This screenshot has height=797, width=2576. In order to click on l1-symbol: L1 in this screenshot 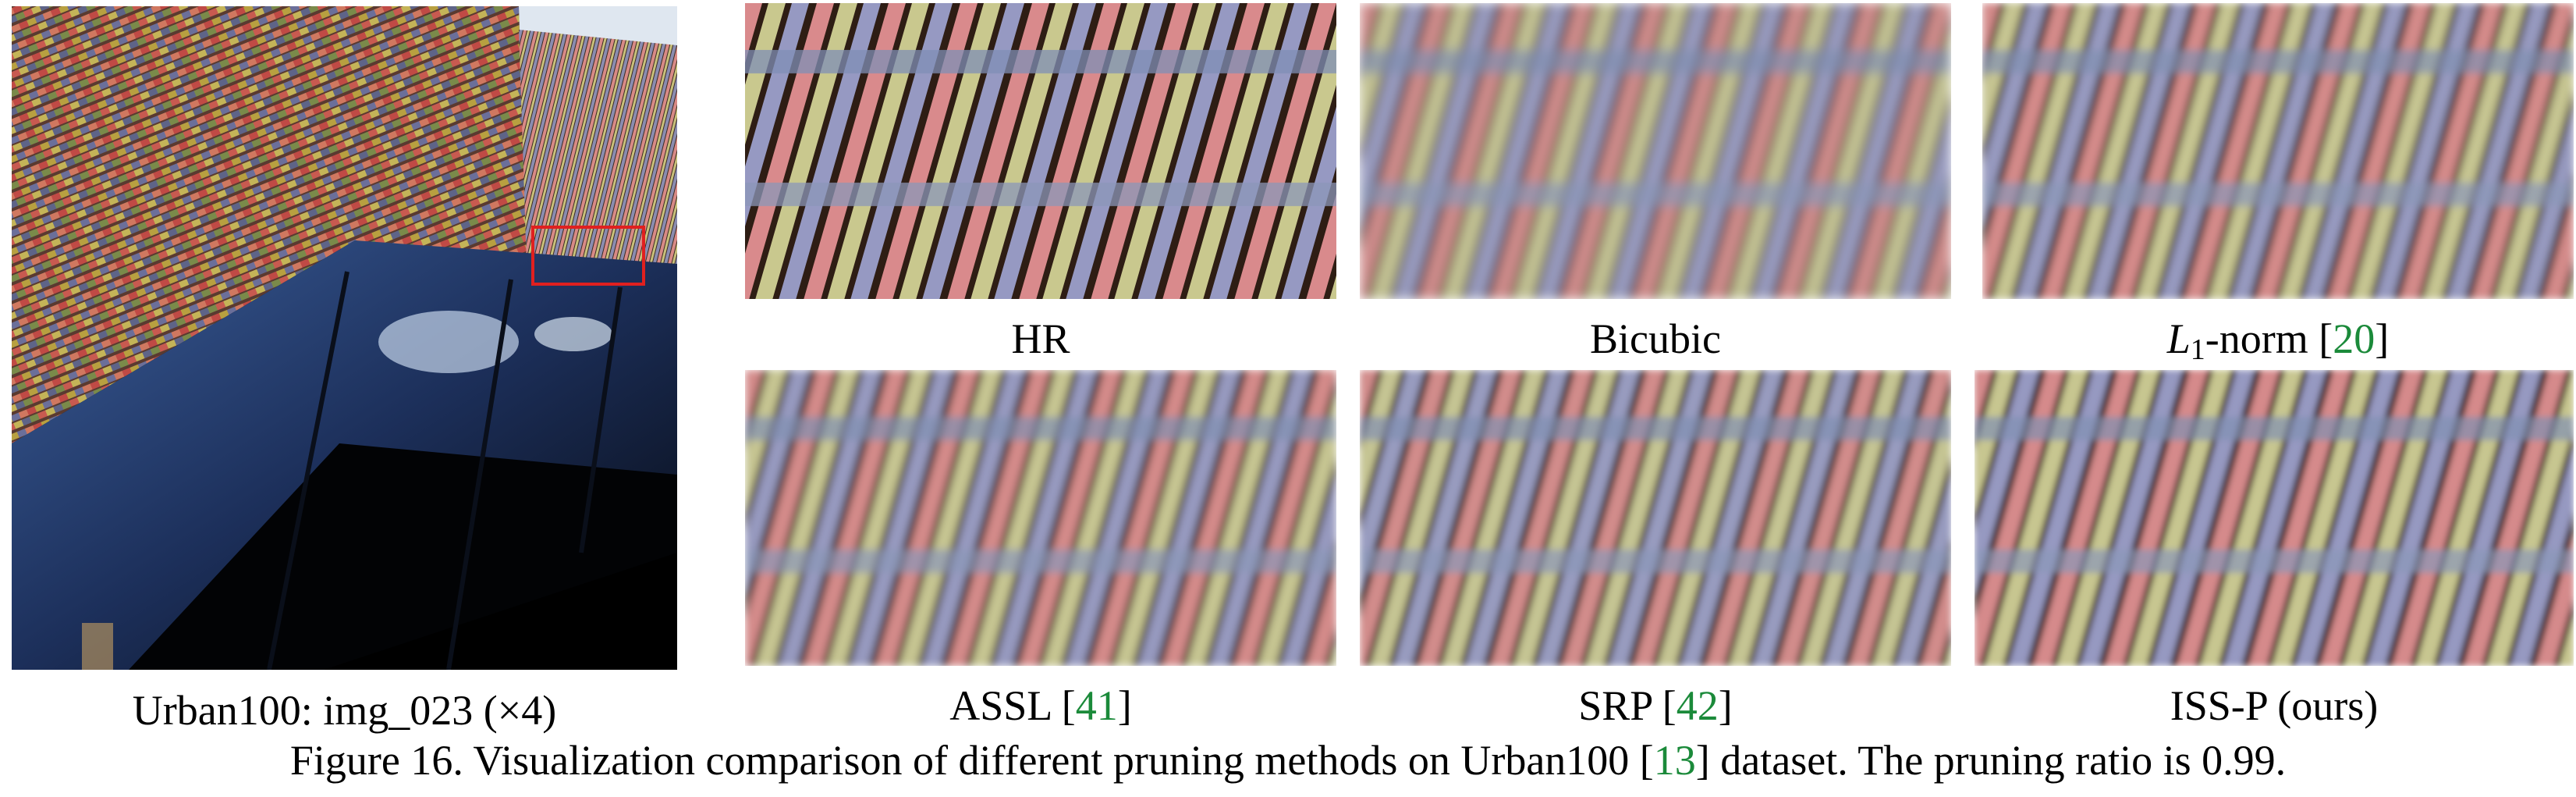, I will do `click(2185, 341)`.